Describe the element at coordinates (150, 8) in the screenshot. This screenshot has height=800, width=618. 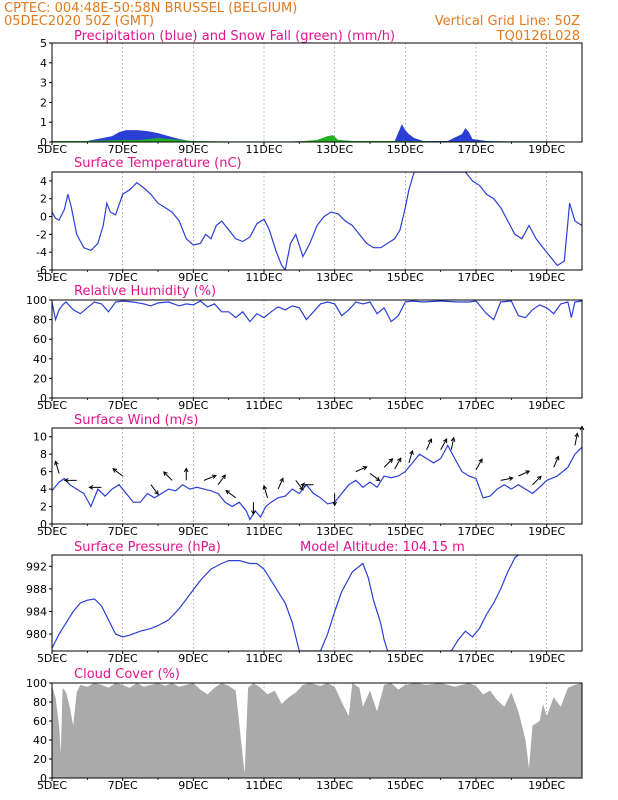
I see `header-station: CPTEC: 004:48E-50:58N BRUSSEL (BELGIUM)` at that location.